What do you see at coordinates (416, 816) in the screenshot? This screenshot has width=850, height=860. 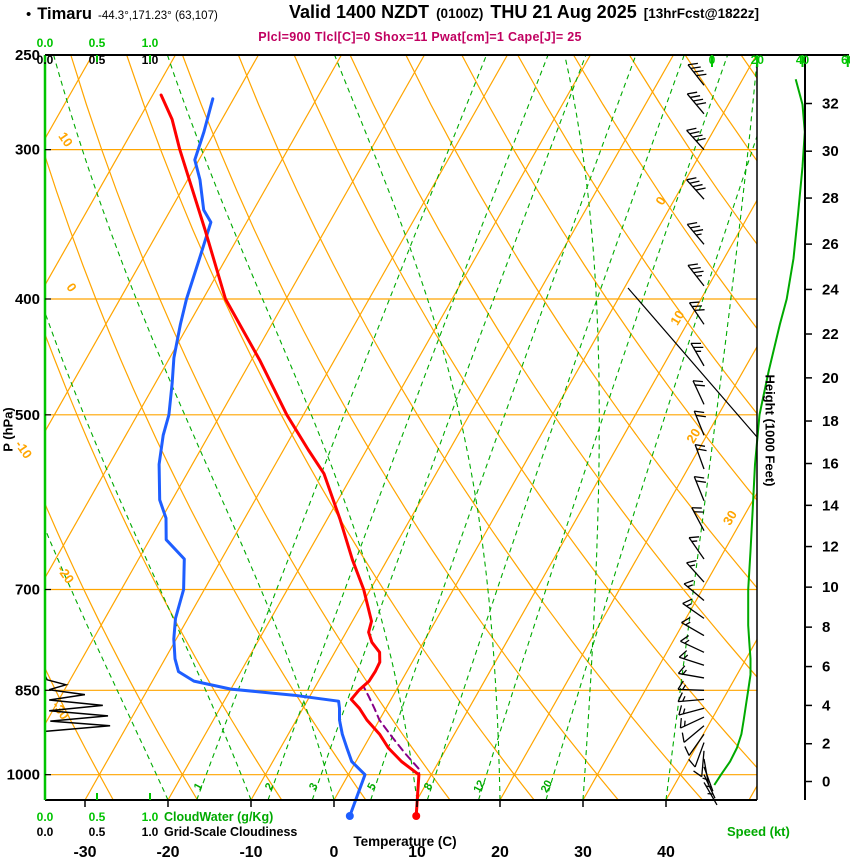 I see `surface-temperature-dot` at bounding box center [416, 816].